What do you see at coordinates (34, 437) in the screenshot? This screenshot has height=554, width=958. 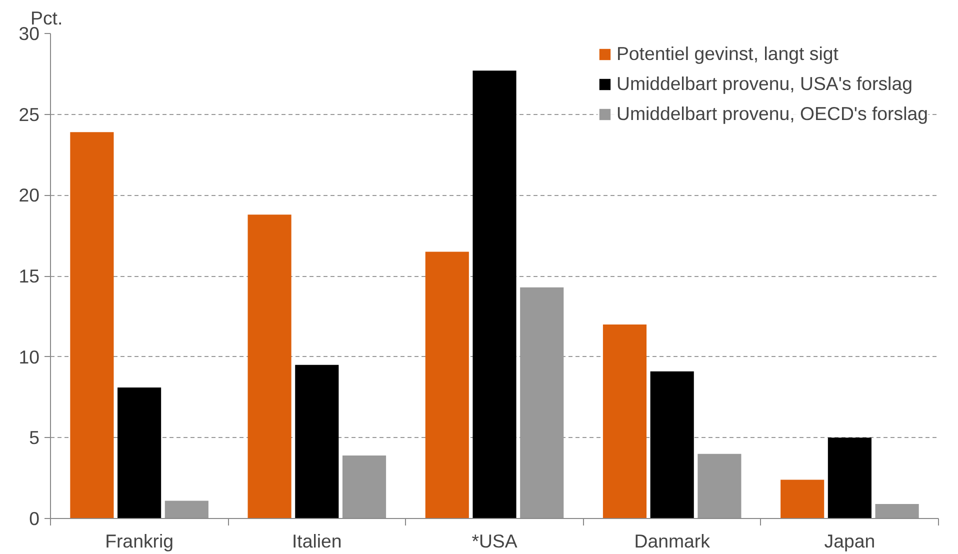 I see `y-tick-label: 5` at bounding box center [34, 437].